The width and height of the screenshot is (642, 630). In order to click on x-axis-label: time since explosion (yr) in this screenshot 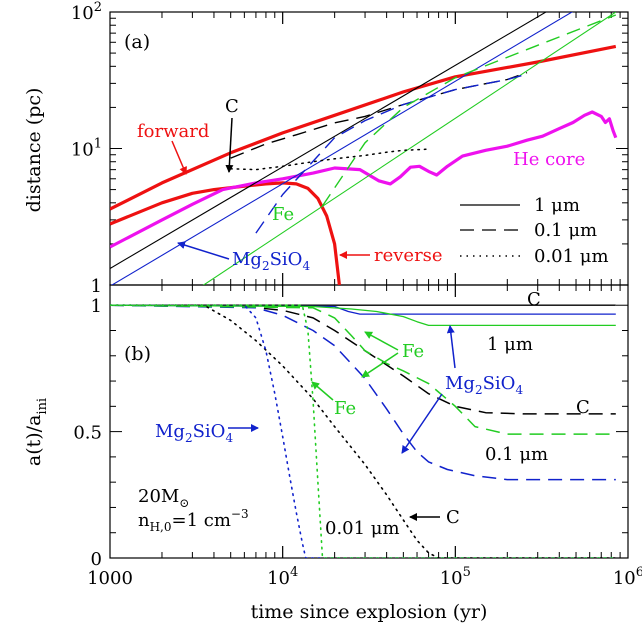, I will do `click(369, 612)`.